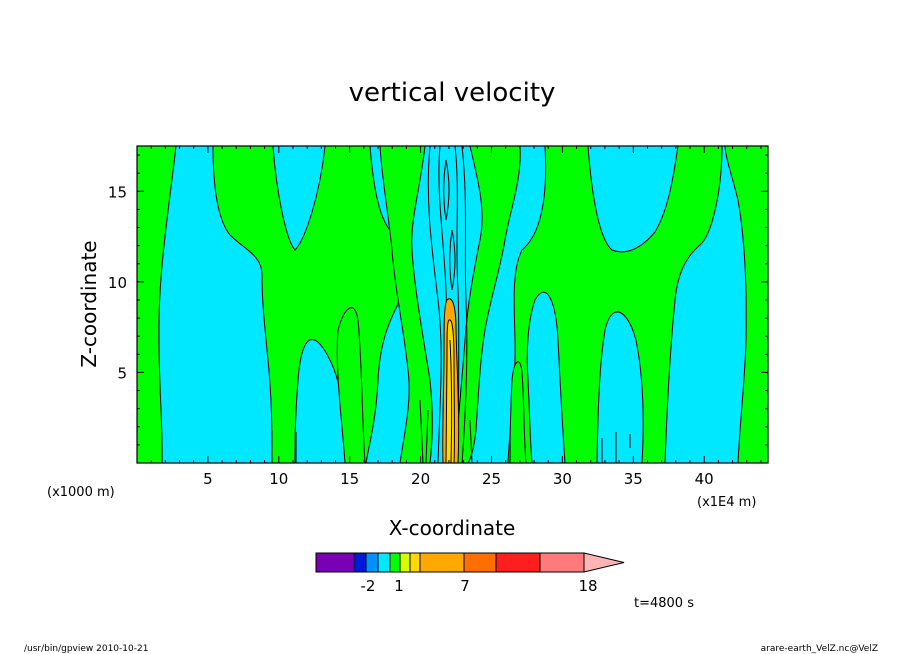 The image size is (904, 654). I want to click on colorbar-tick-label: 1, so click(399, 586).